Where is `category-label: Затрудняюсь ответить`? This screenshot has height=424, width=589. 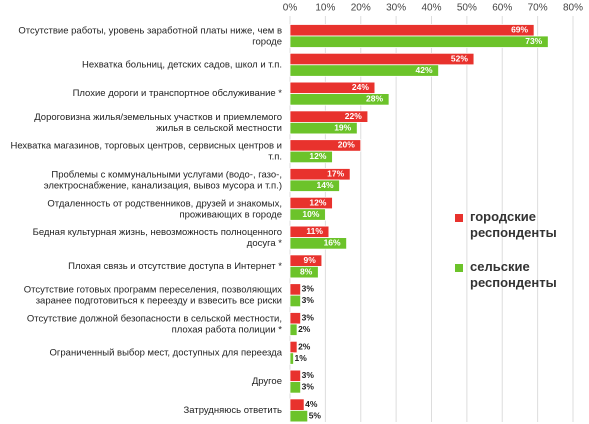 category-label: Затрудняюсь ответить is located at coordinates (233, 410).